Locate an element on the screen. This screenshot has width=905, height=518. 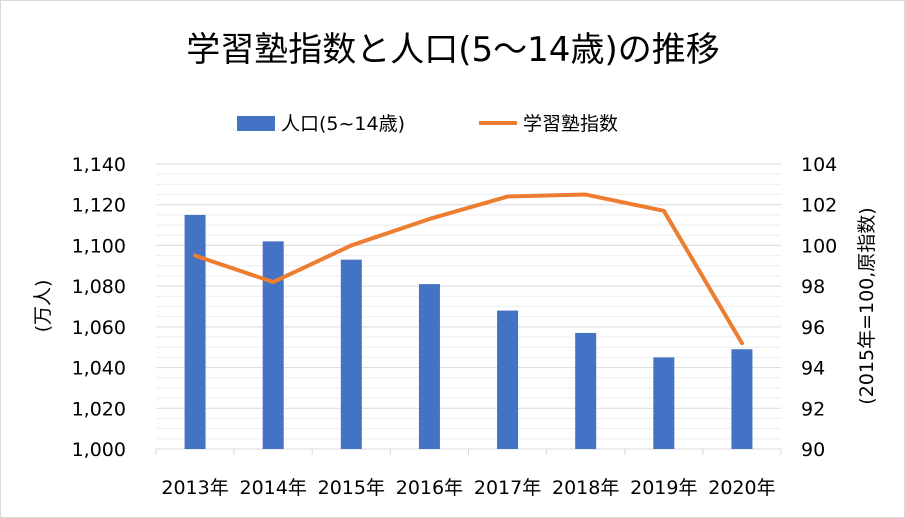
x-tick-label: 2019年 is located at coordinates (663, 488).